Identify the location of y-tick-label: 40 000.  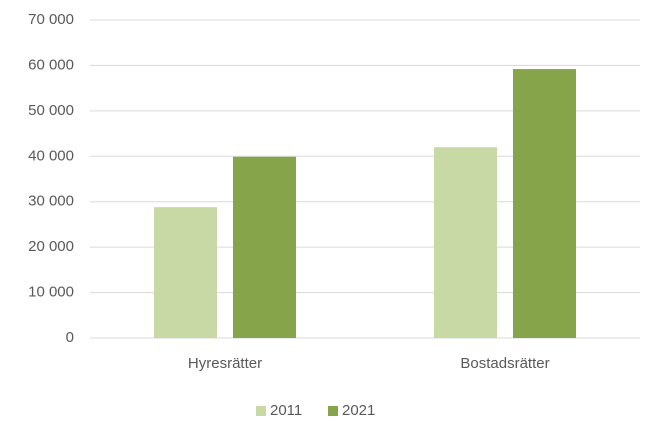
(51, 155).